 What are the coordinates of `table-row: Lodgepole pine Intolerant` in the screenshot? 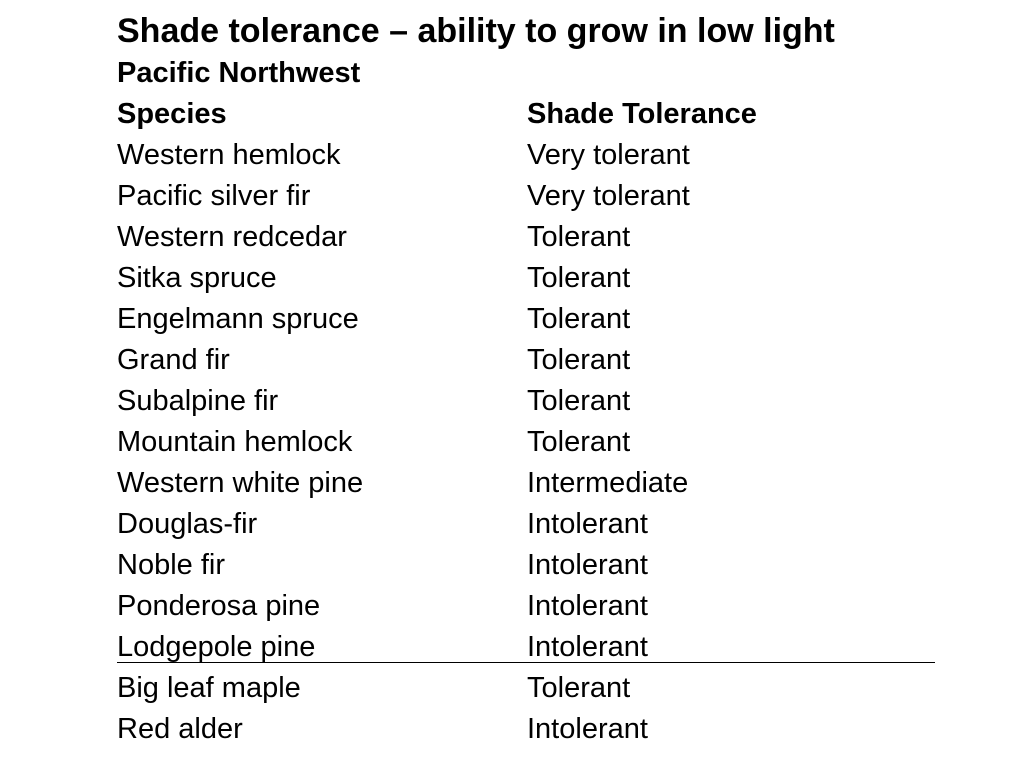 It's located at (547, 647).